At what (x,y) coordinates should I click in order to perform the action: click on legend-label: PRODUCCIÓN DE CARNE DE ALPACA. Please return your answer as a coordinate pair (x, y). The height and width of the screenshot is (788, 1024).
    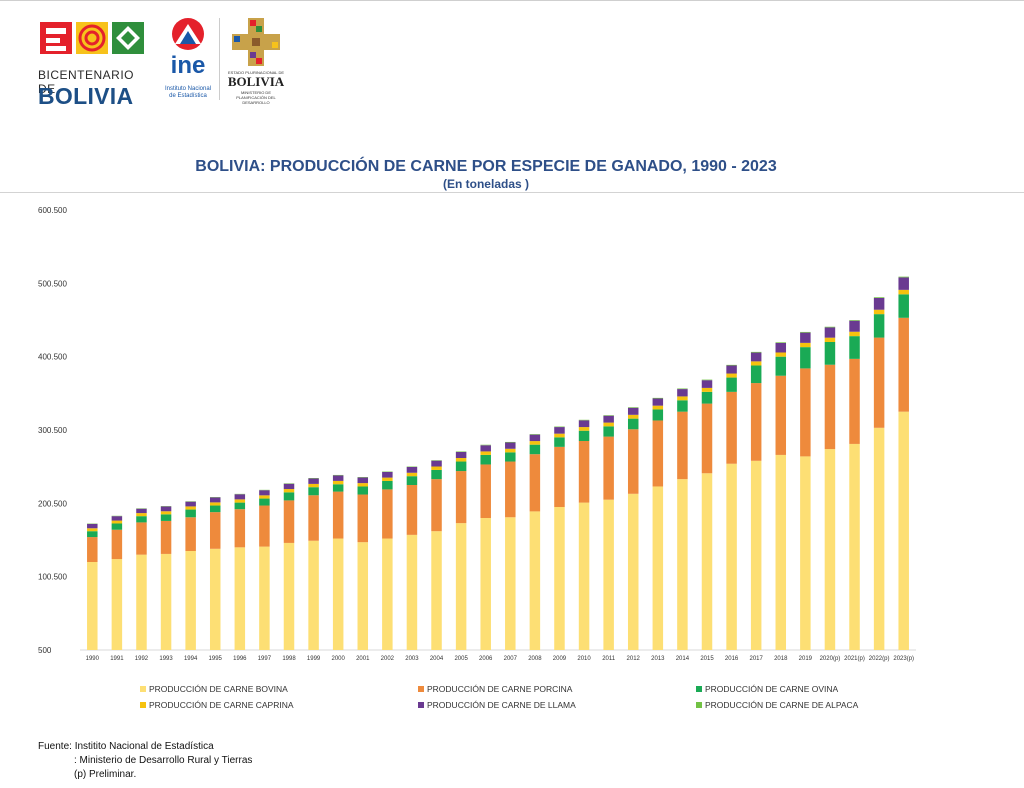
    Looking at the image, I should click on (782, 705).